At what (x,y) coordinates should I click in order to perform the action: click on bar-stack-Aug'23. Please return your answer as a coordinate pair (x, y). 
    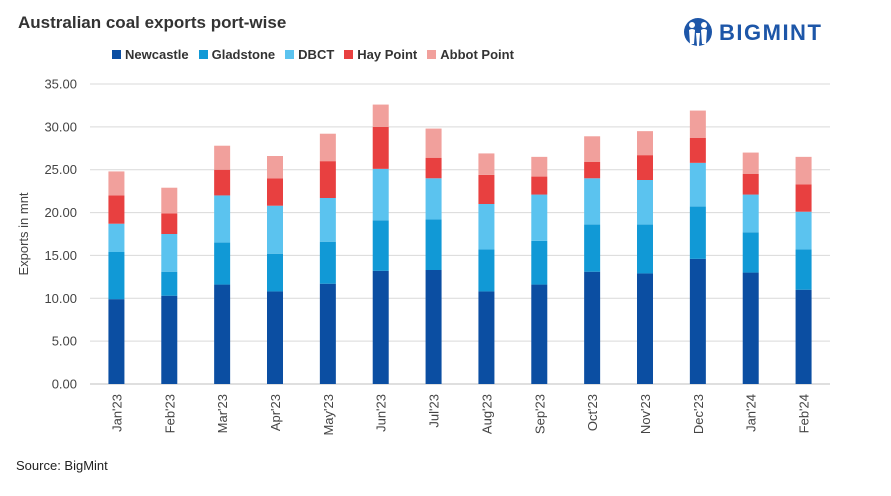
    Looking at the image, I should click on (486, 268).